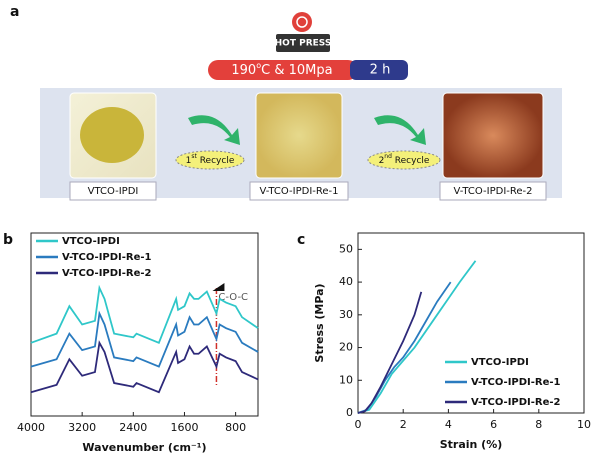 The width and height of the screenshot is (598, 457). What do you see at coordinates (448, 424) in the screenshot?
I see `x-tick-label: 4` at bounding box center [448, 424].